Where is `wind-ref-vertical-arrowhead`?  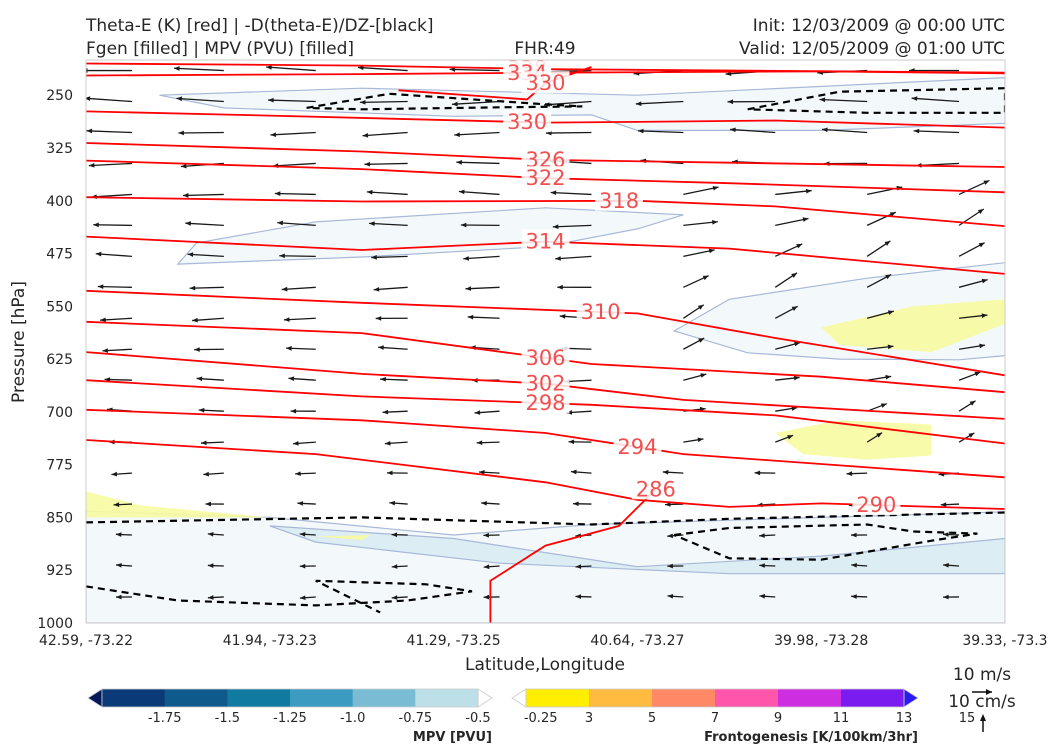 wind-ref-vertical-arrowhead is located at coordinates (983, 717).